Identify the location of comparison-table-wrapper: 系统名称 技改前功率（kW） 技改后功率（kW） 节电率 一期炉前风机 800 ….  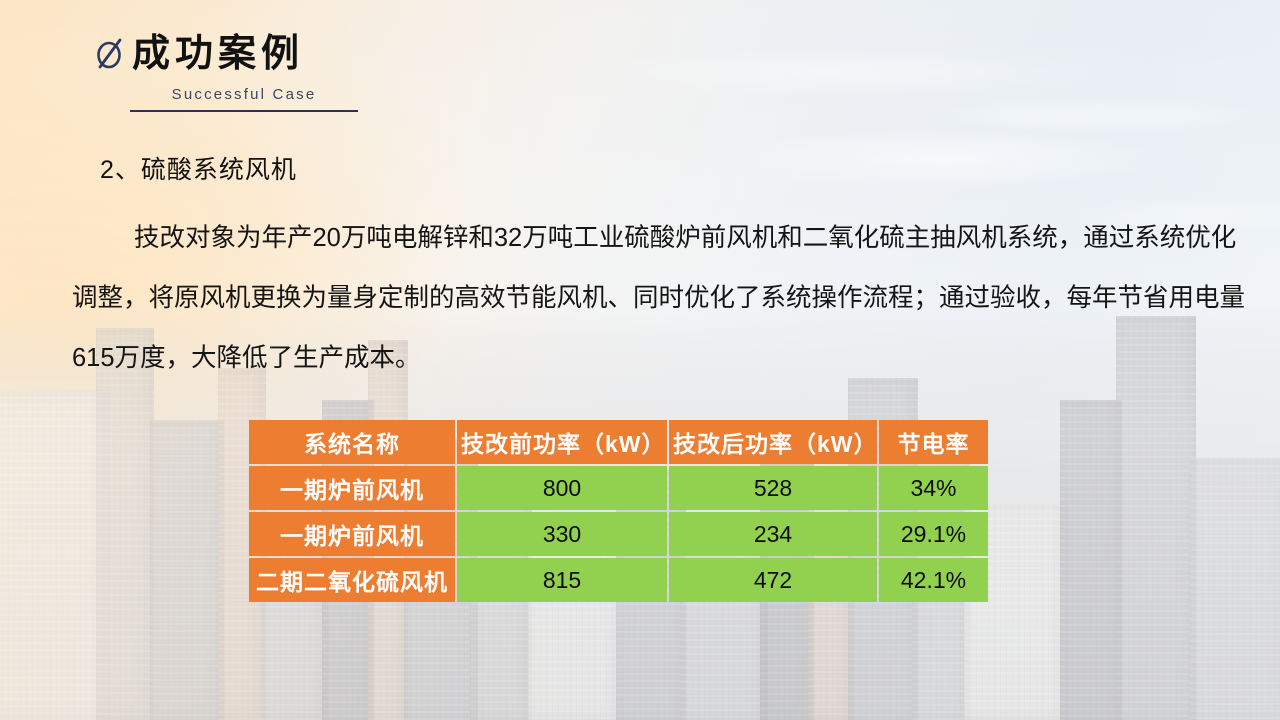
(617, 511).